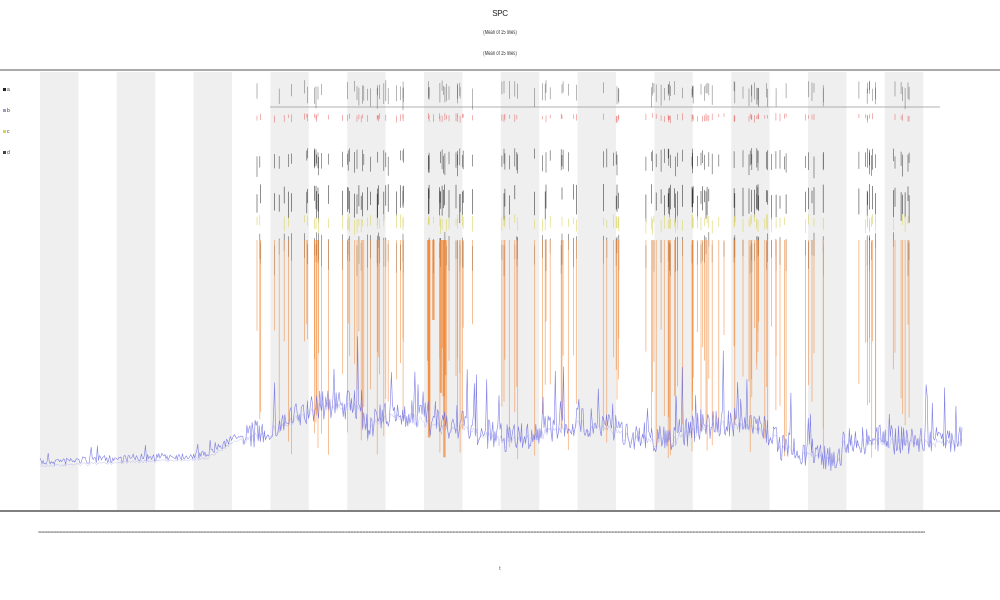 The height and width of the screenshot is (600, 1000). What do you see at coordinates (6, 132) in the screenshot?
I see `legend-item-c: c` at bounding box center [6, 132].